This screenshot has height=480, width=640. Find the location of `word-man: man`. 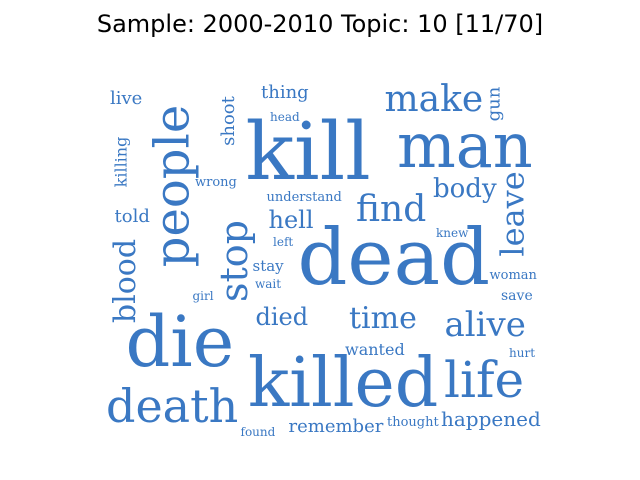

word-man: man is located at coordinates (465, 145).